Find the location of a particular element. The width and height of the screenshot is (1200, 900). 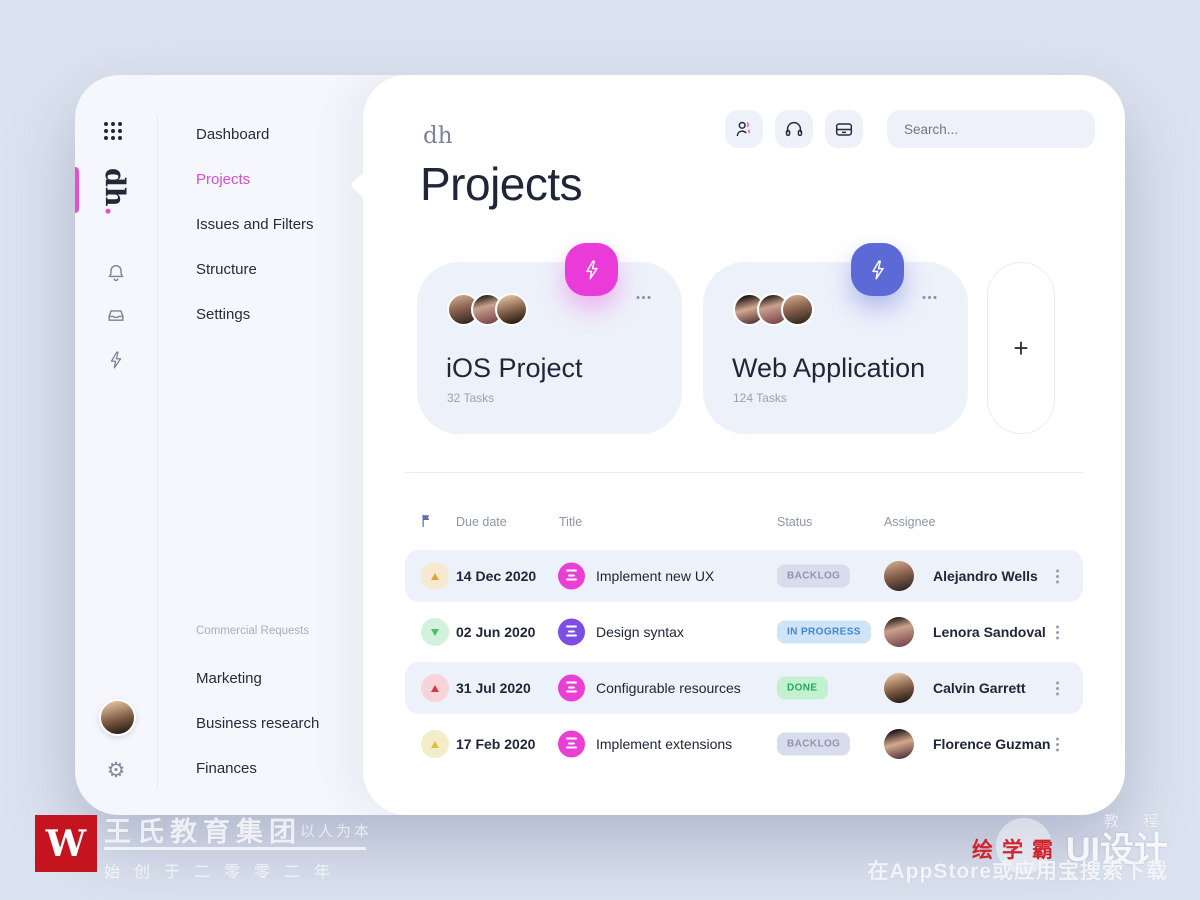

status-badge: DONE is located at coordinates (802, 688).